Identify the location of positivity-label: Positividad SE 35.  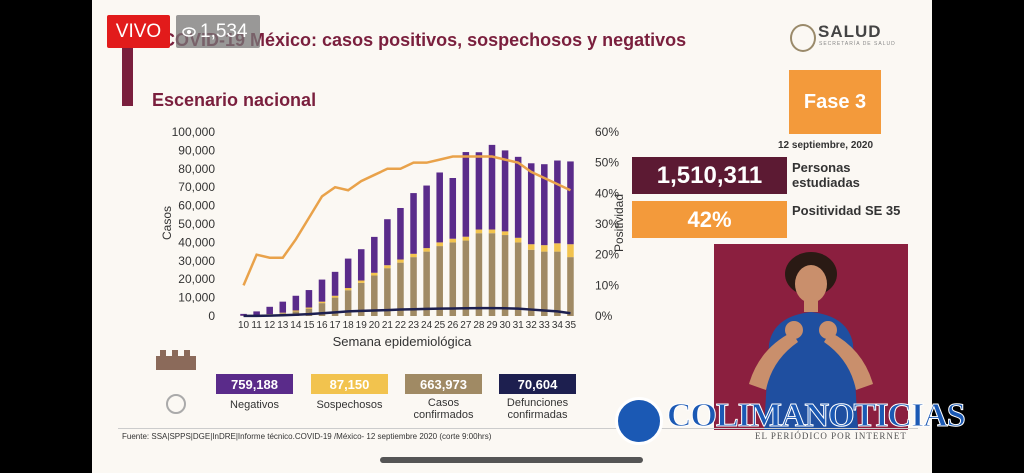
(846, 210).